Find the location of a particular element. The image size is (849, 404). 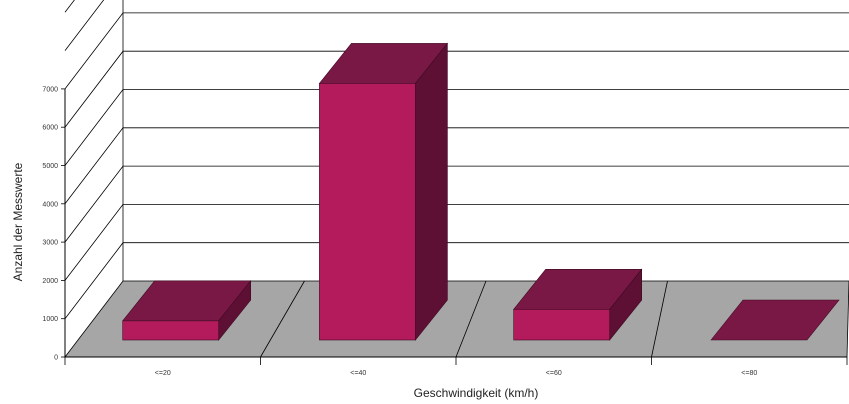

bar is located at coordinates (383, 191).